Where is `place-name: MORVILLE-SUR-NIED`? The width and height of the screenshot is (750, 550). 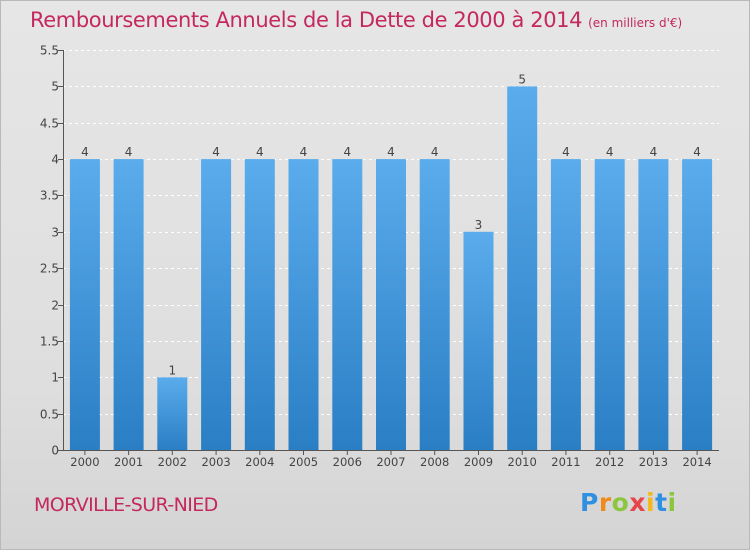
place-name: MORVILLE-SUR-NIED is located at coordinates (126, 505).